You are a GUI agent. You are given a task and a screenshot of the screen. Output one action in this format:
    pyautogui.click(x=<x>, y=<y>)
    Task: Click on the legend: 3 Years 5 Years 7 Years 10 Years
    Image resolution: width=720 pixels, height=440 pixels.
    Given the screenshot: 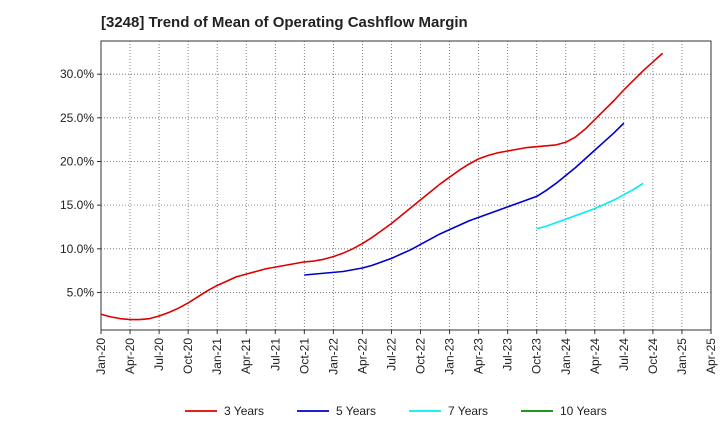 What is the action you would take?
    pyautogui.click(x=396, y=411)
    